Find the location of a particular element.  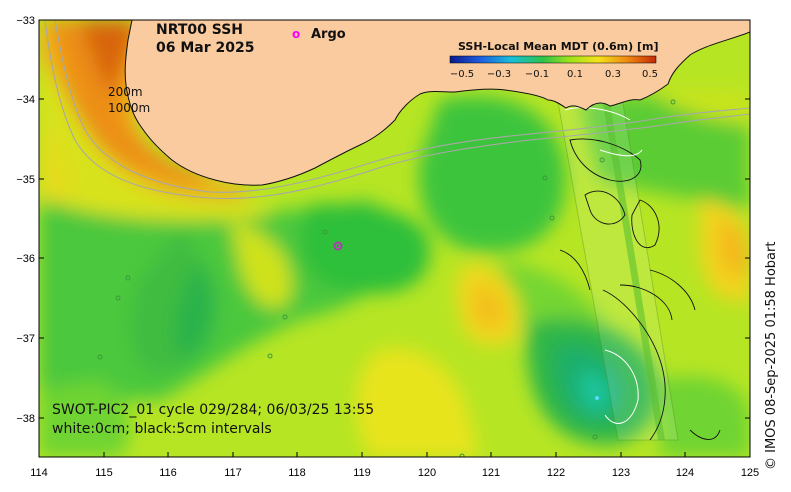

lat-label-35: −35 is located at coordinates (25, 180).